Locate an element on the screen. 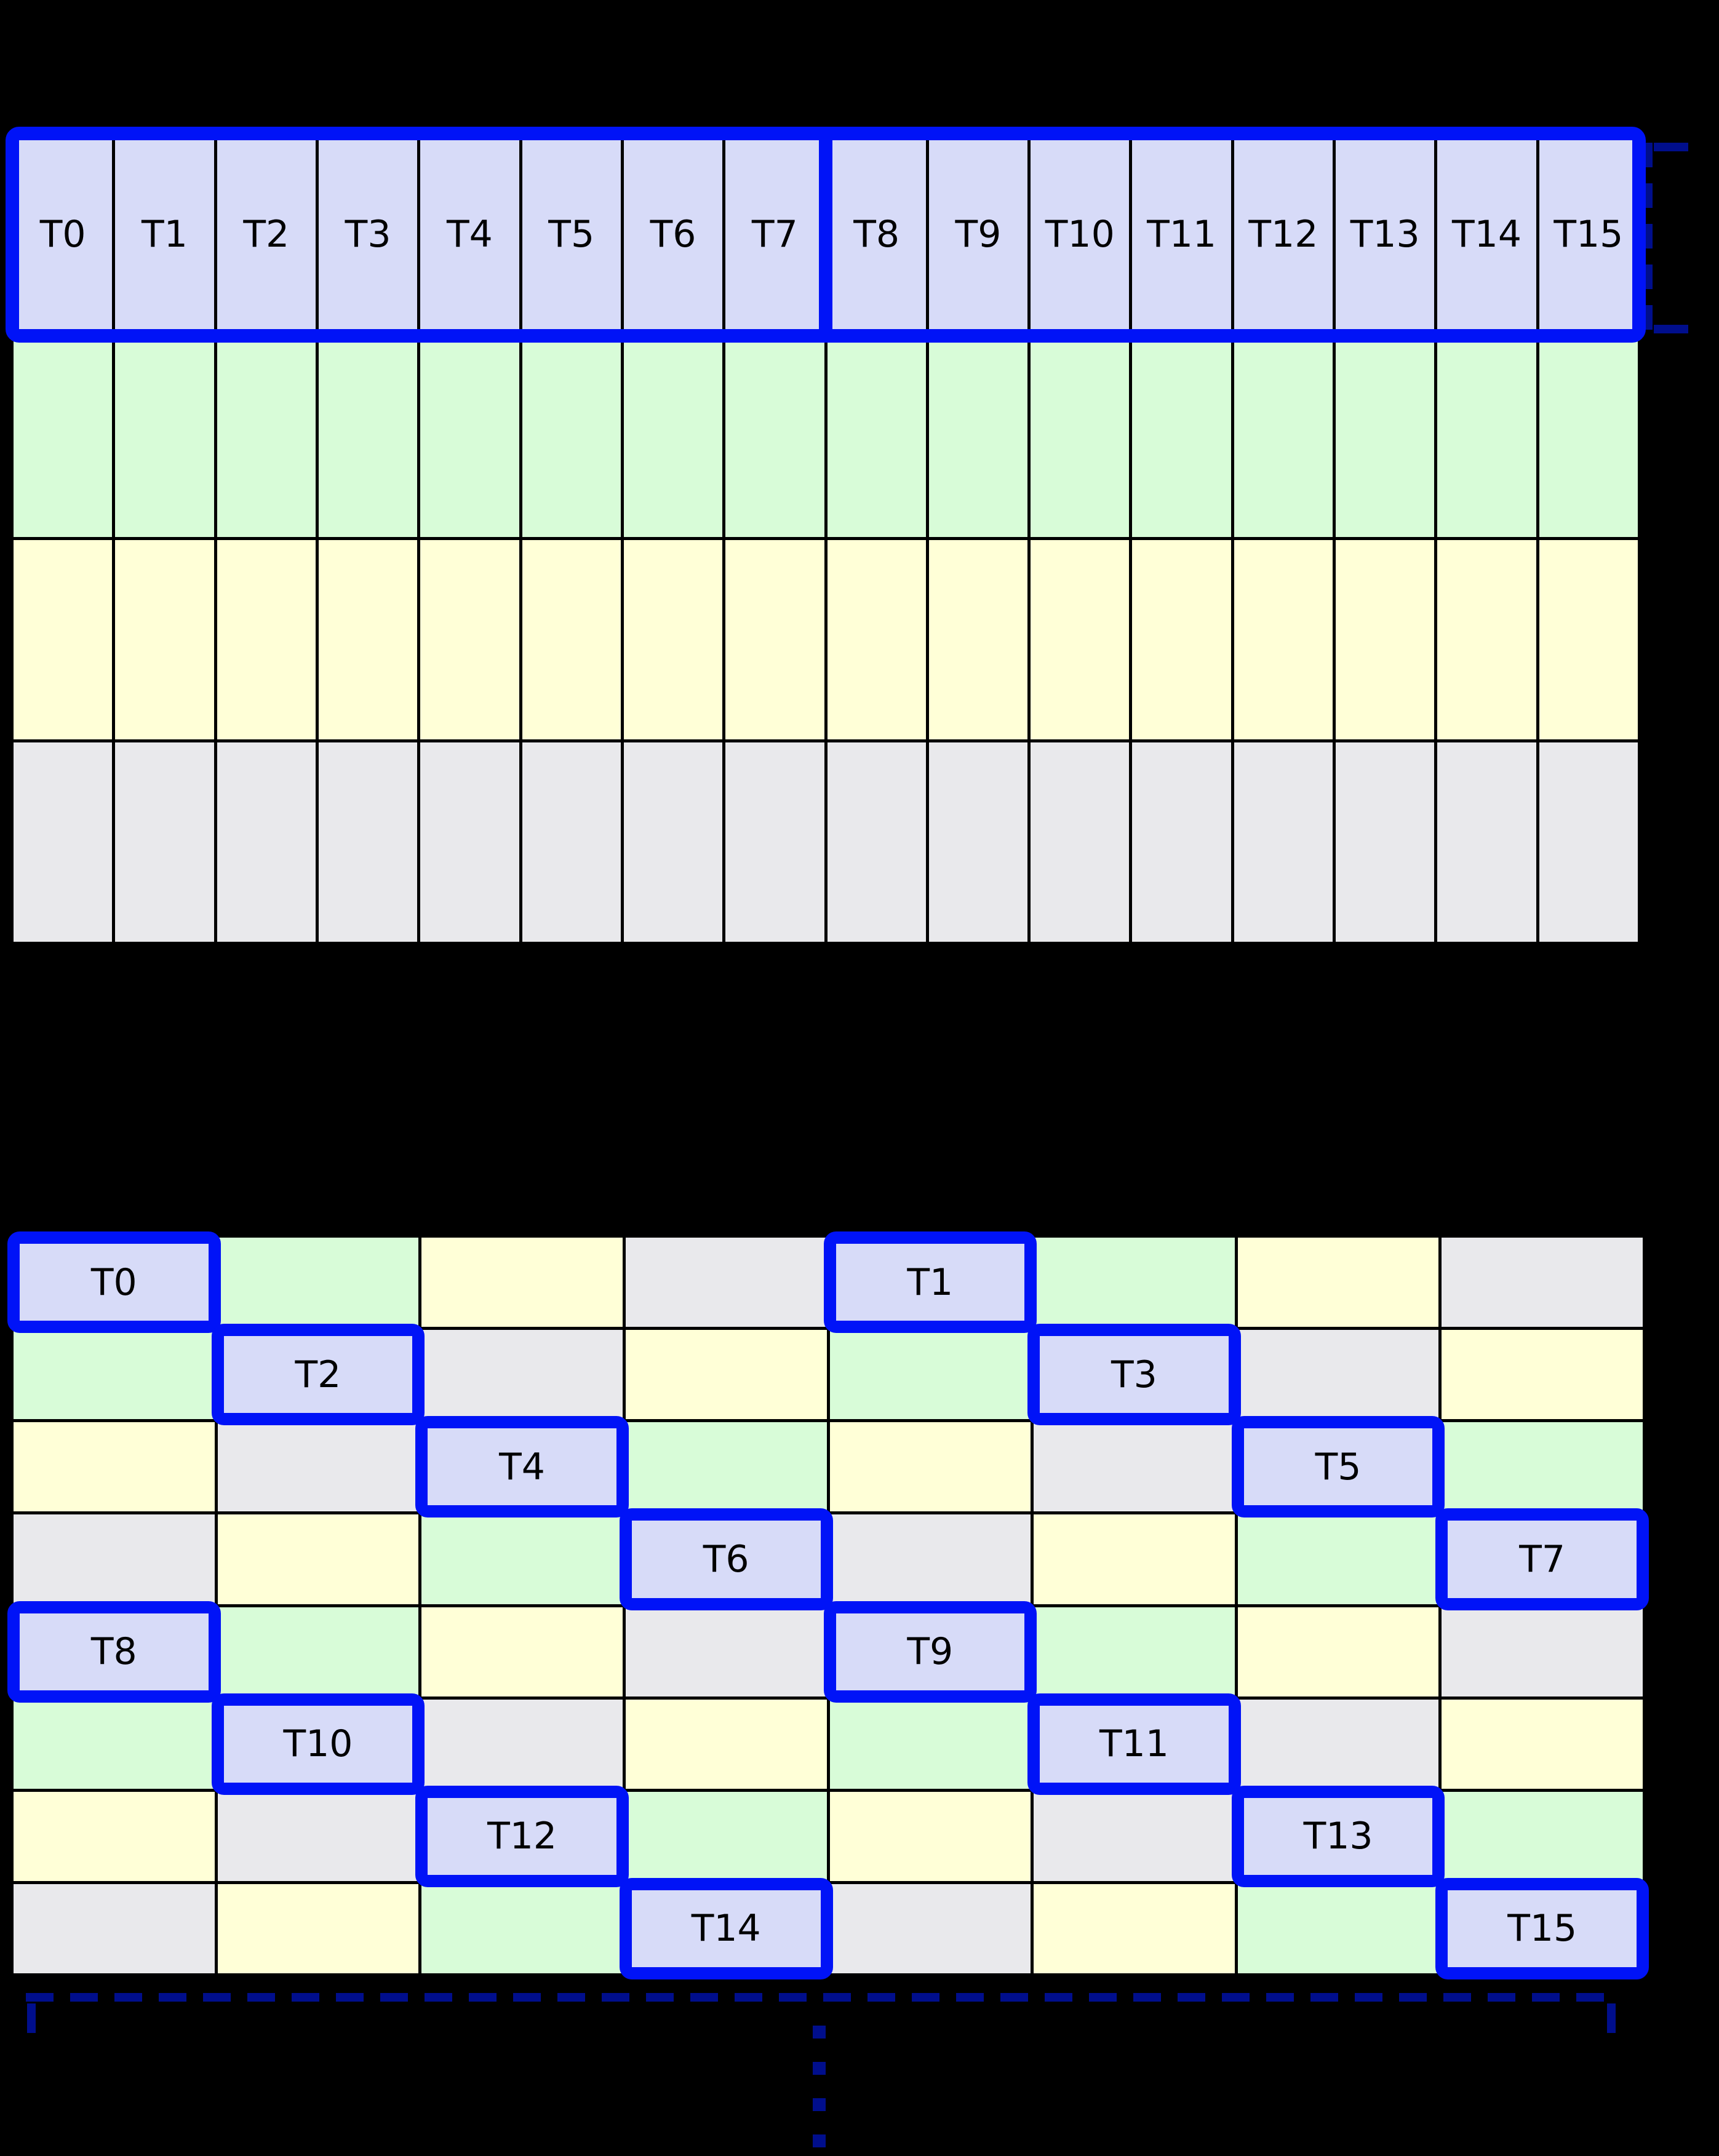 This screenshot has width=1719, height=2156. bracket-bottom-tick is located at coordinates (1671, 329).